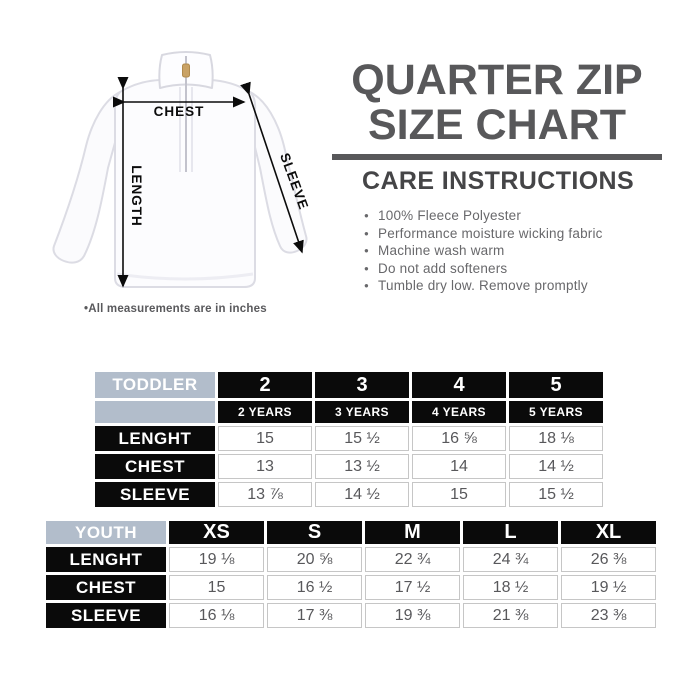  Describe the element at coordinates (314, 587) in the screenshot. I see `youth-chest-value: 16 ½` at that location.